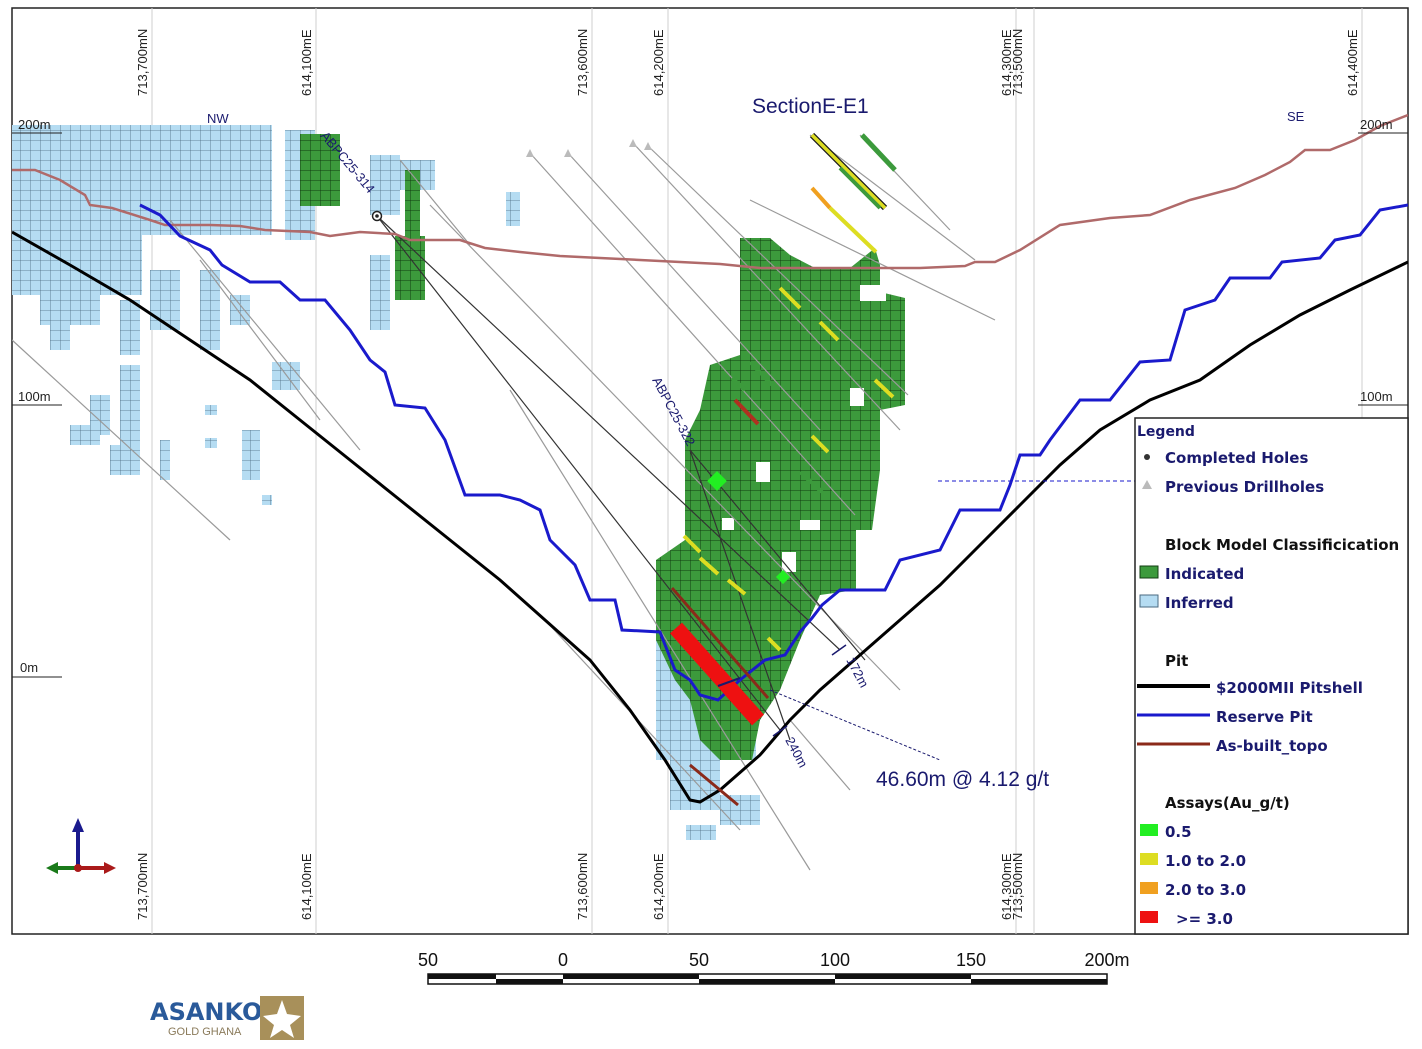  I want to click on axis-orientation-icon, so click(81, 846).